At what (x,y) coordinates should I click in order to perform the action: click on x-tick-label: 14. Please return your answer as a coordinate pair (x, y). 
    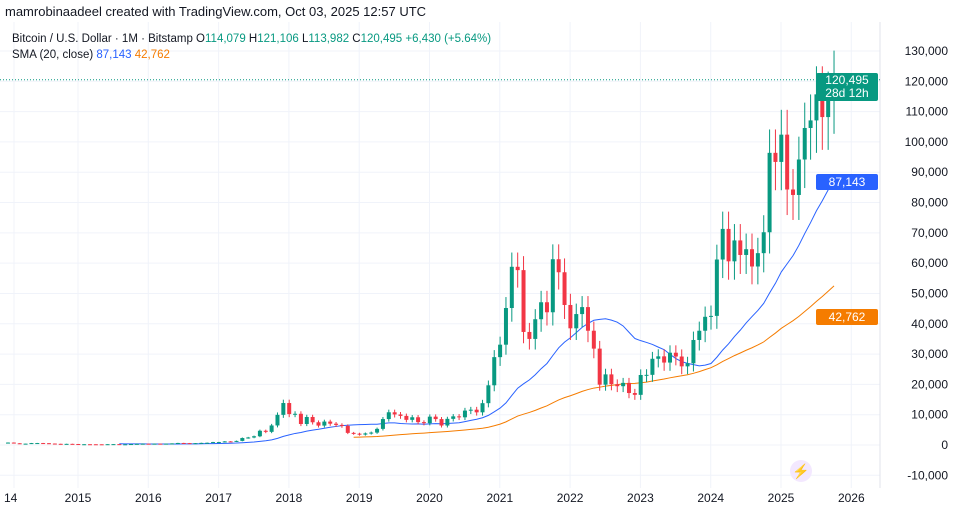
    Looking at the image, I should click on (11, 498).